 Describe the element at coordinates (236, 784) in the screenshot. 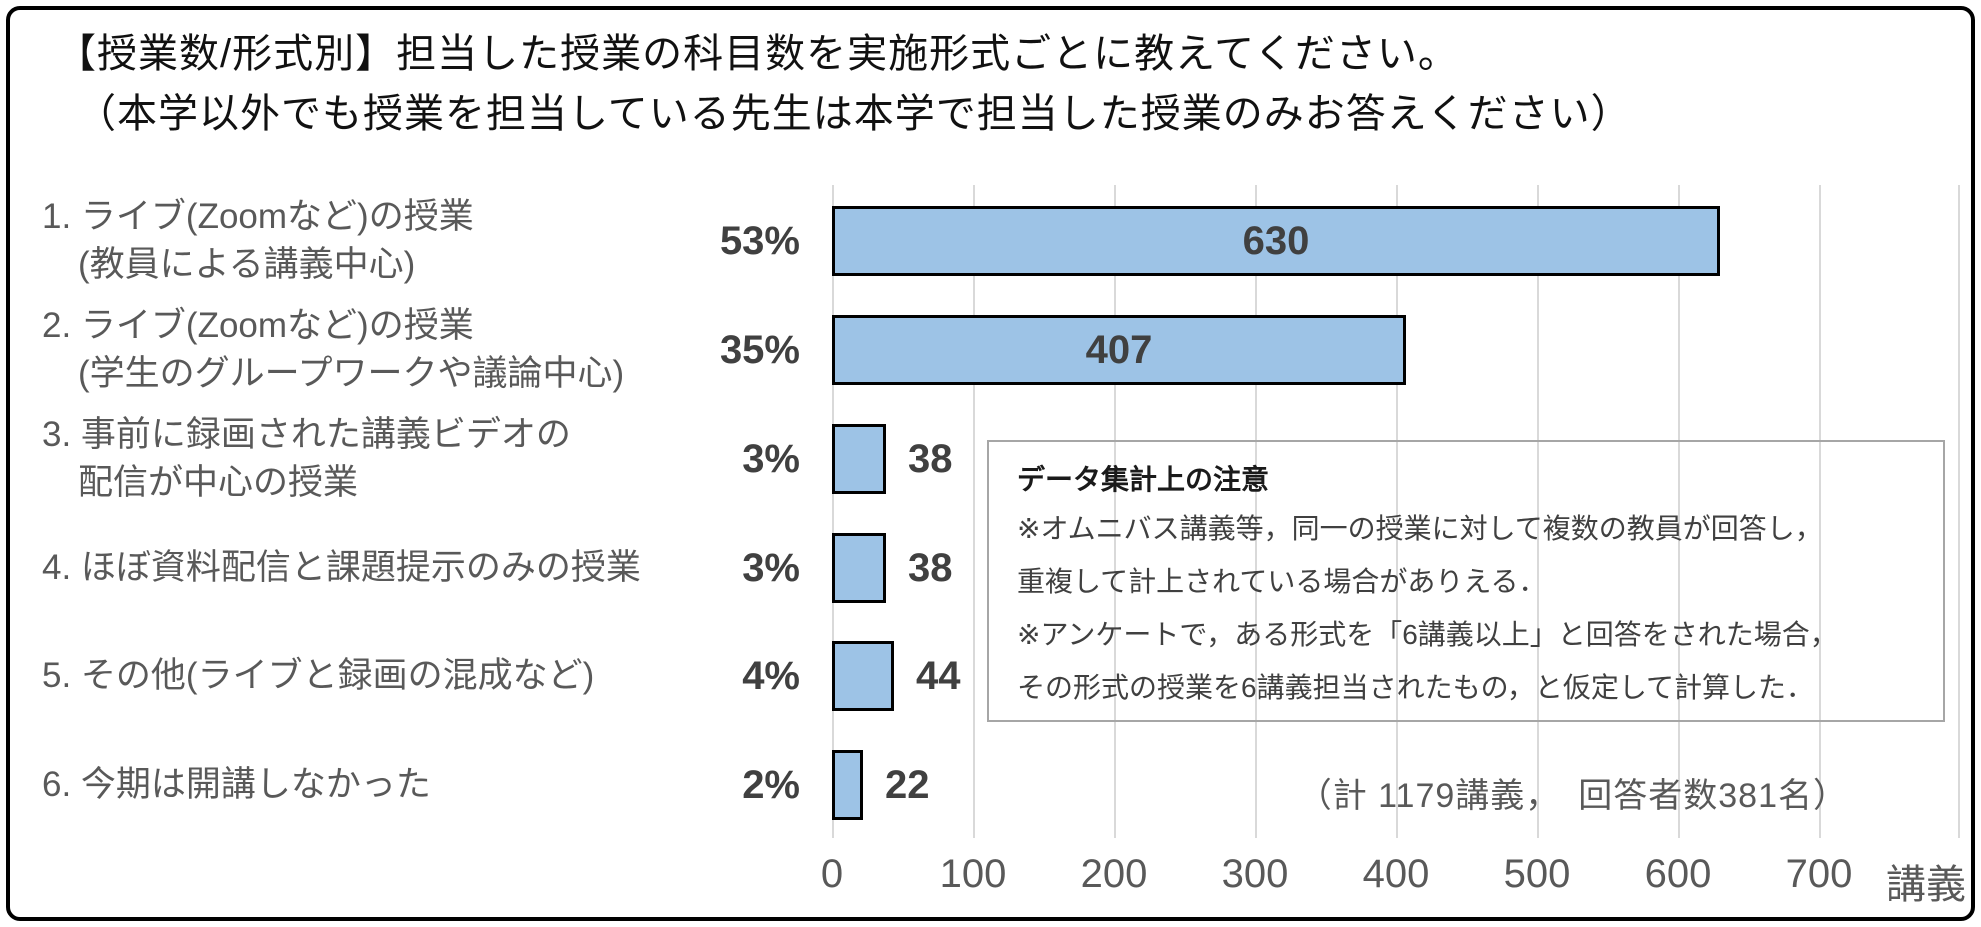

I see `category-label-6: 6. 今期は開講しなかった` at that location.